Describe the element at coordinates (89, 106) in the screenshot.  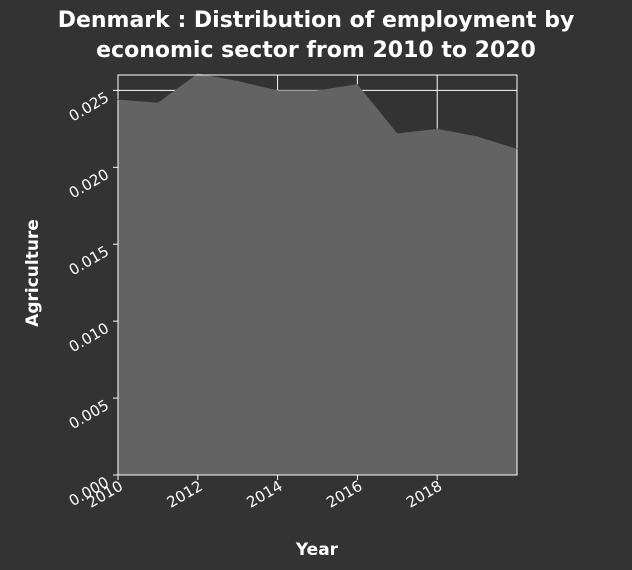
I see `y-tick-label: 0.025` at that location.